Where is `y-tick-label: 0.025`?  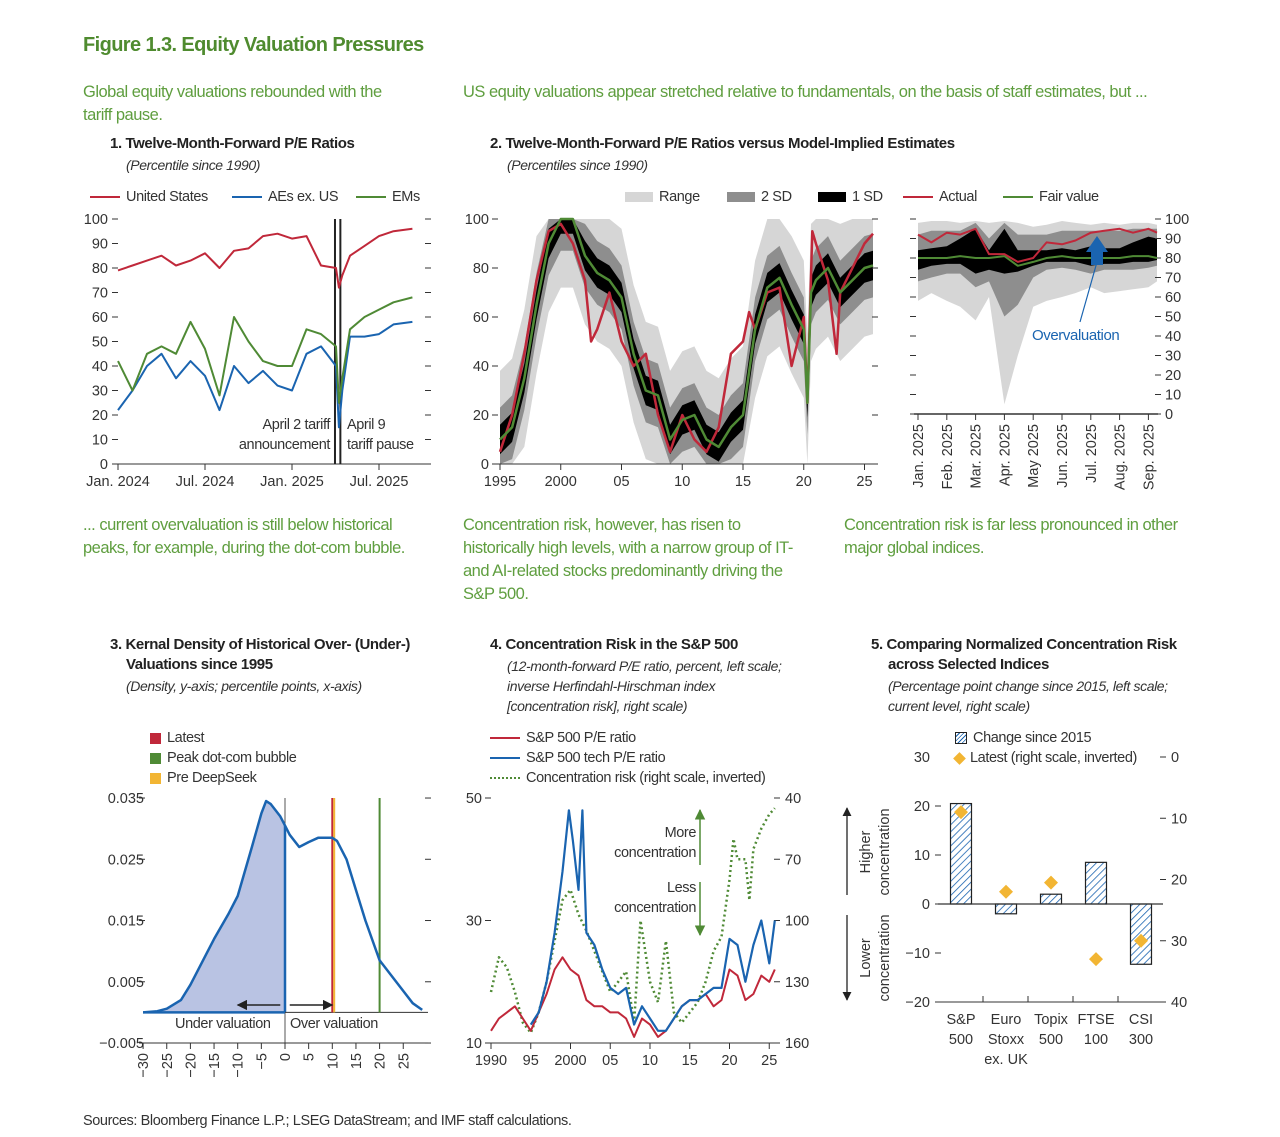 y-tick-label: 0.025 is located at coordinates (126, 860).